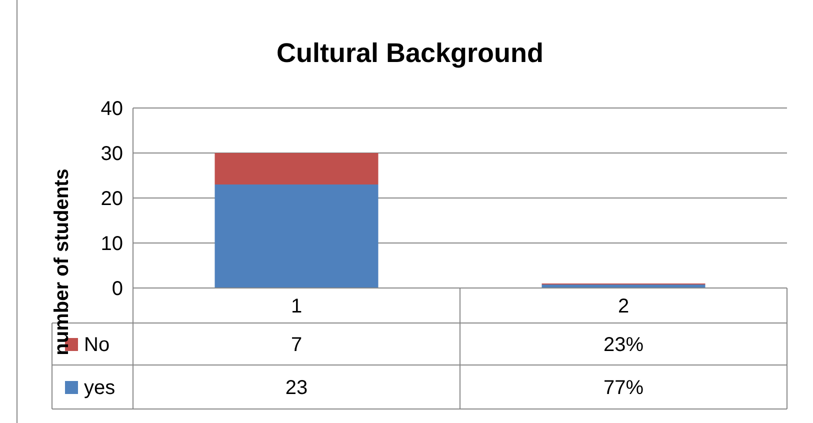 The image size is (813, 423). Describe the element at coordinates (623, 388) in the screenshot. I see `data-label: 77%` at that location.